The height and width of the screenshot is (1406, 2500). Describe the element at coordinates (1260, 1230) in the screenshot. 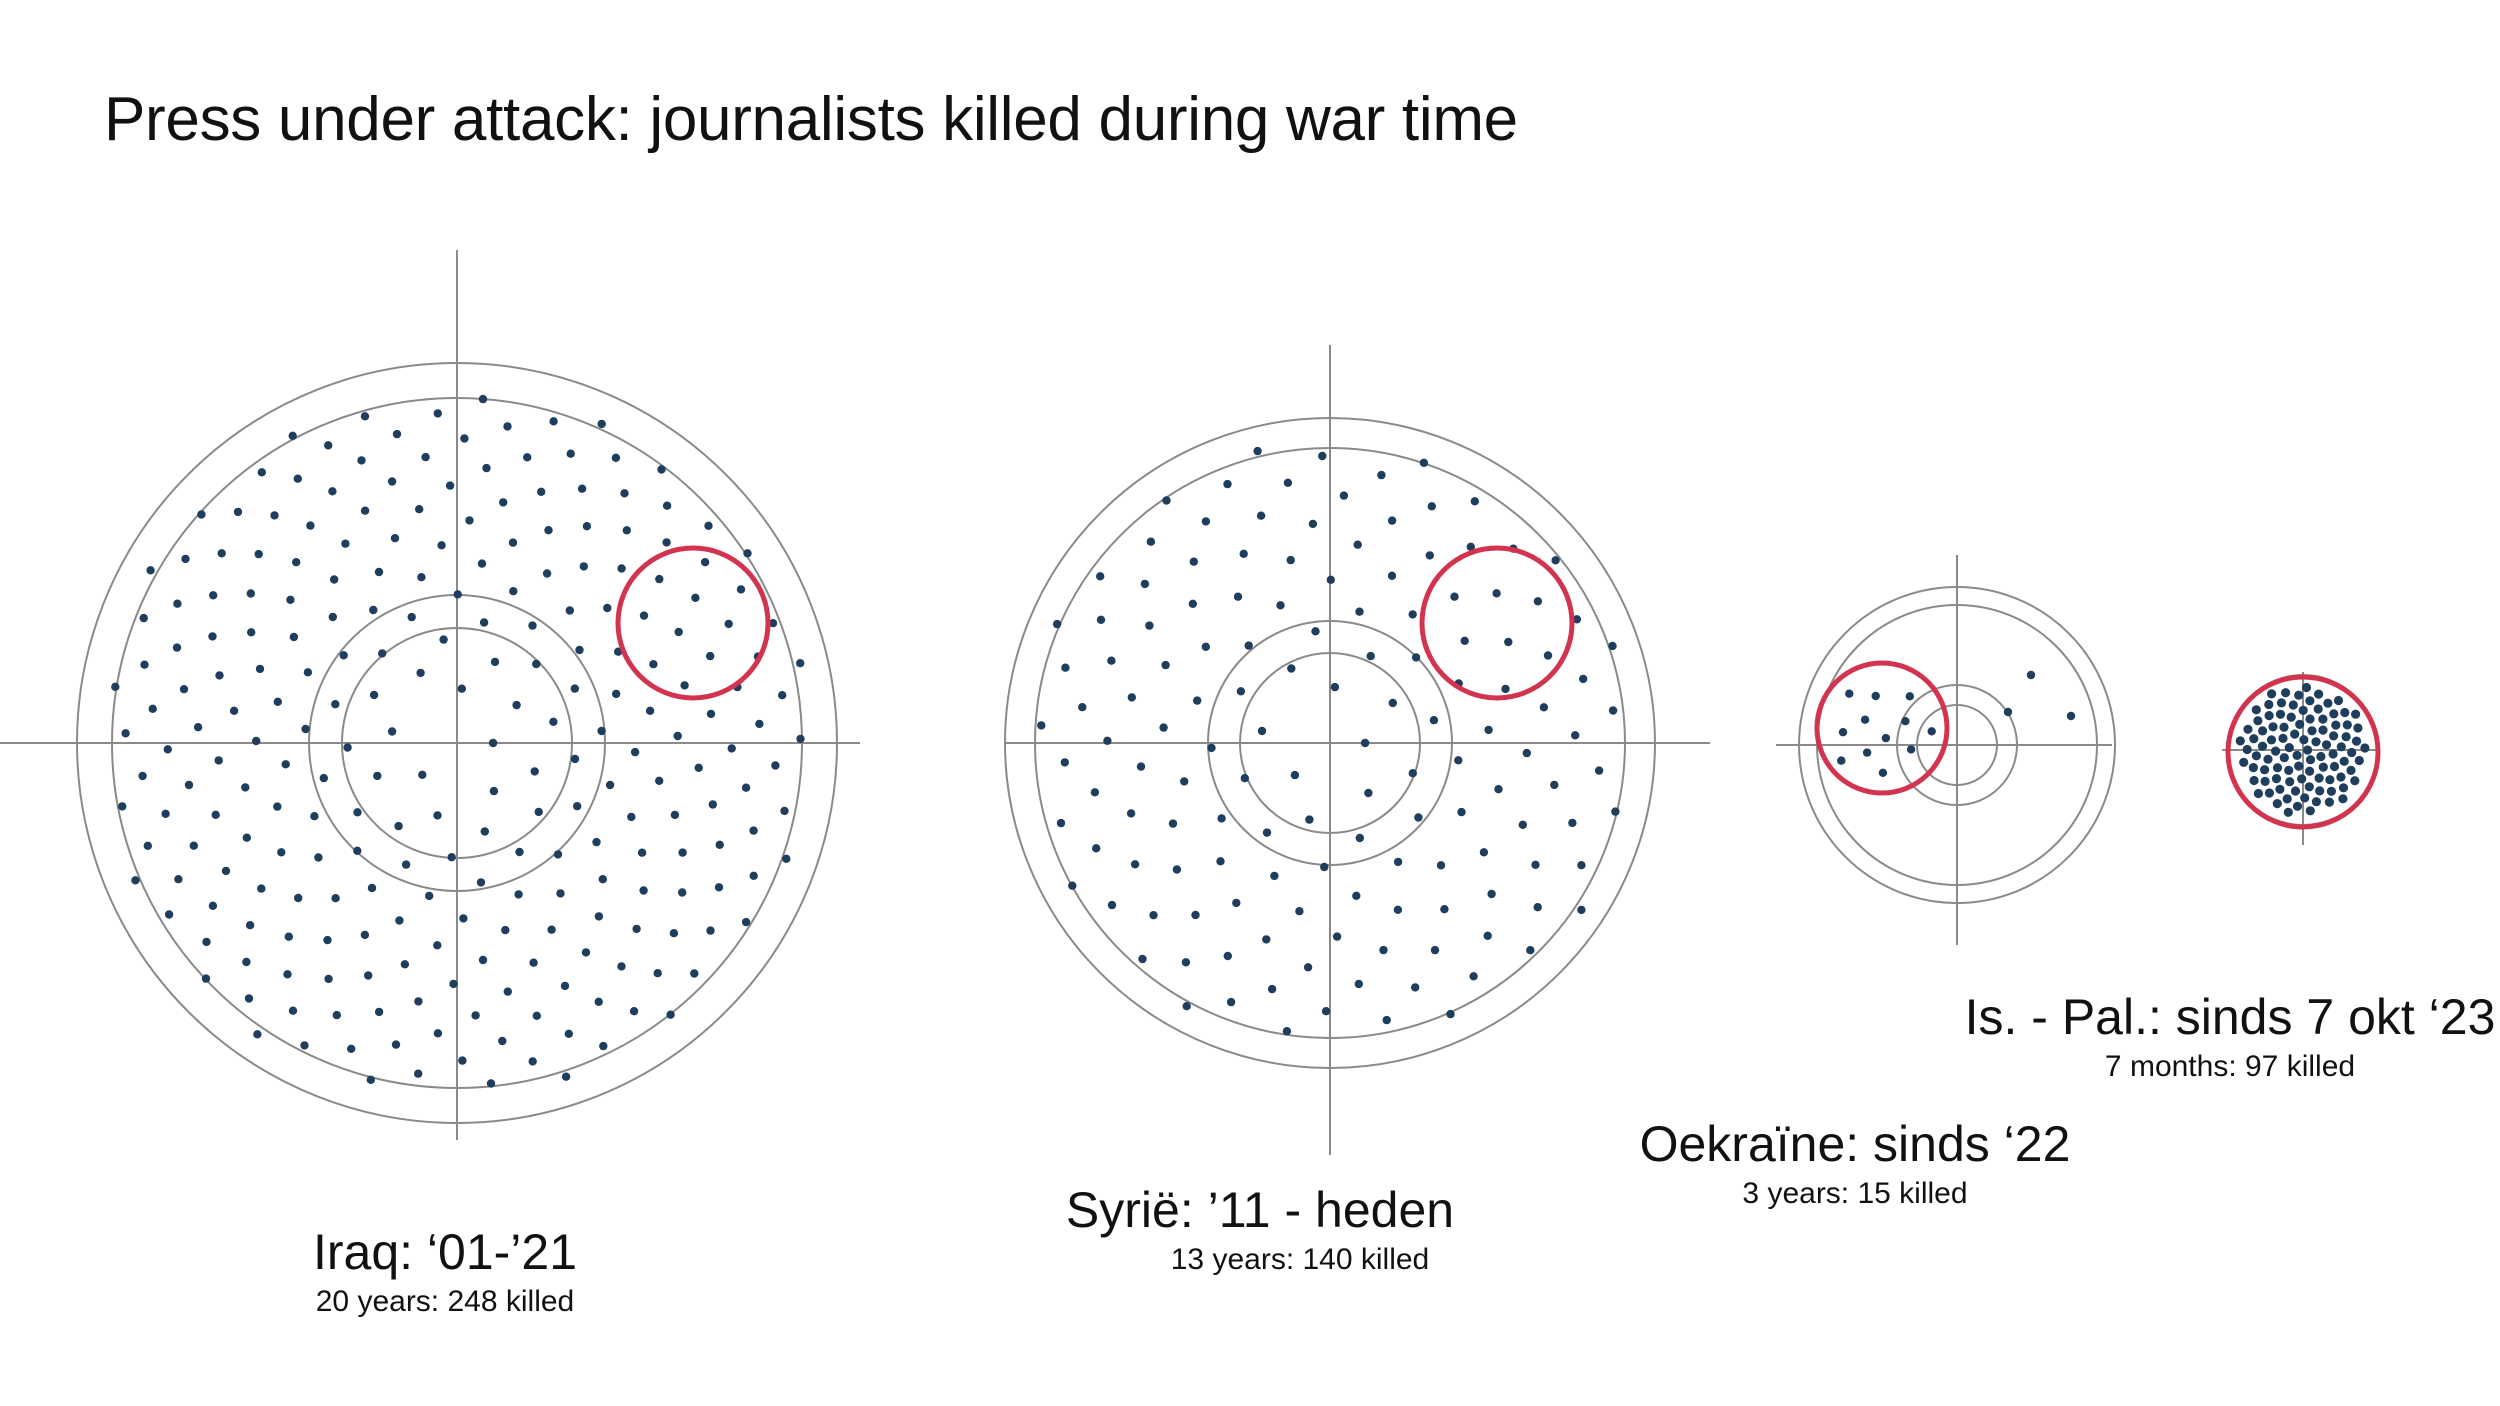

I see `label-syria: Syrië: ’11 - heden 13 years: 140 killed` at that location.